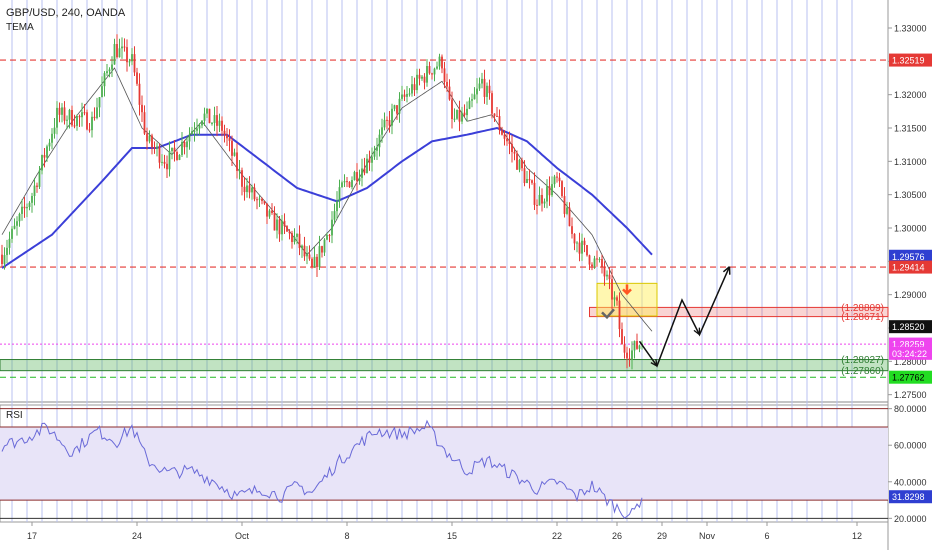 This screenshot has height=555, width=932. I want to click on price-tick-label: 1.32000, so click(910, 95).